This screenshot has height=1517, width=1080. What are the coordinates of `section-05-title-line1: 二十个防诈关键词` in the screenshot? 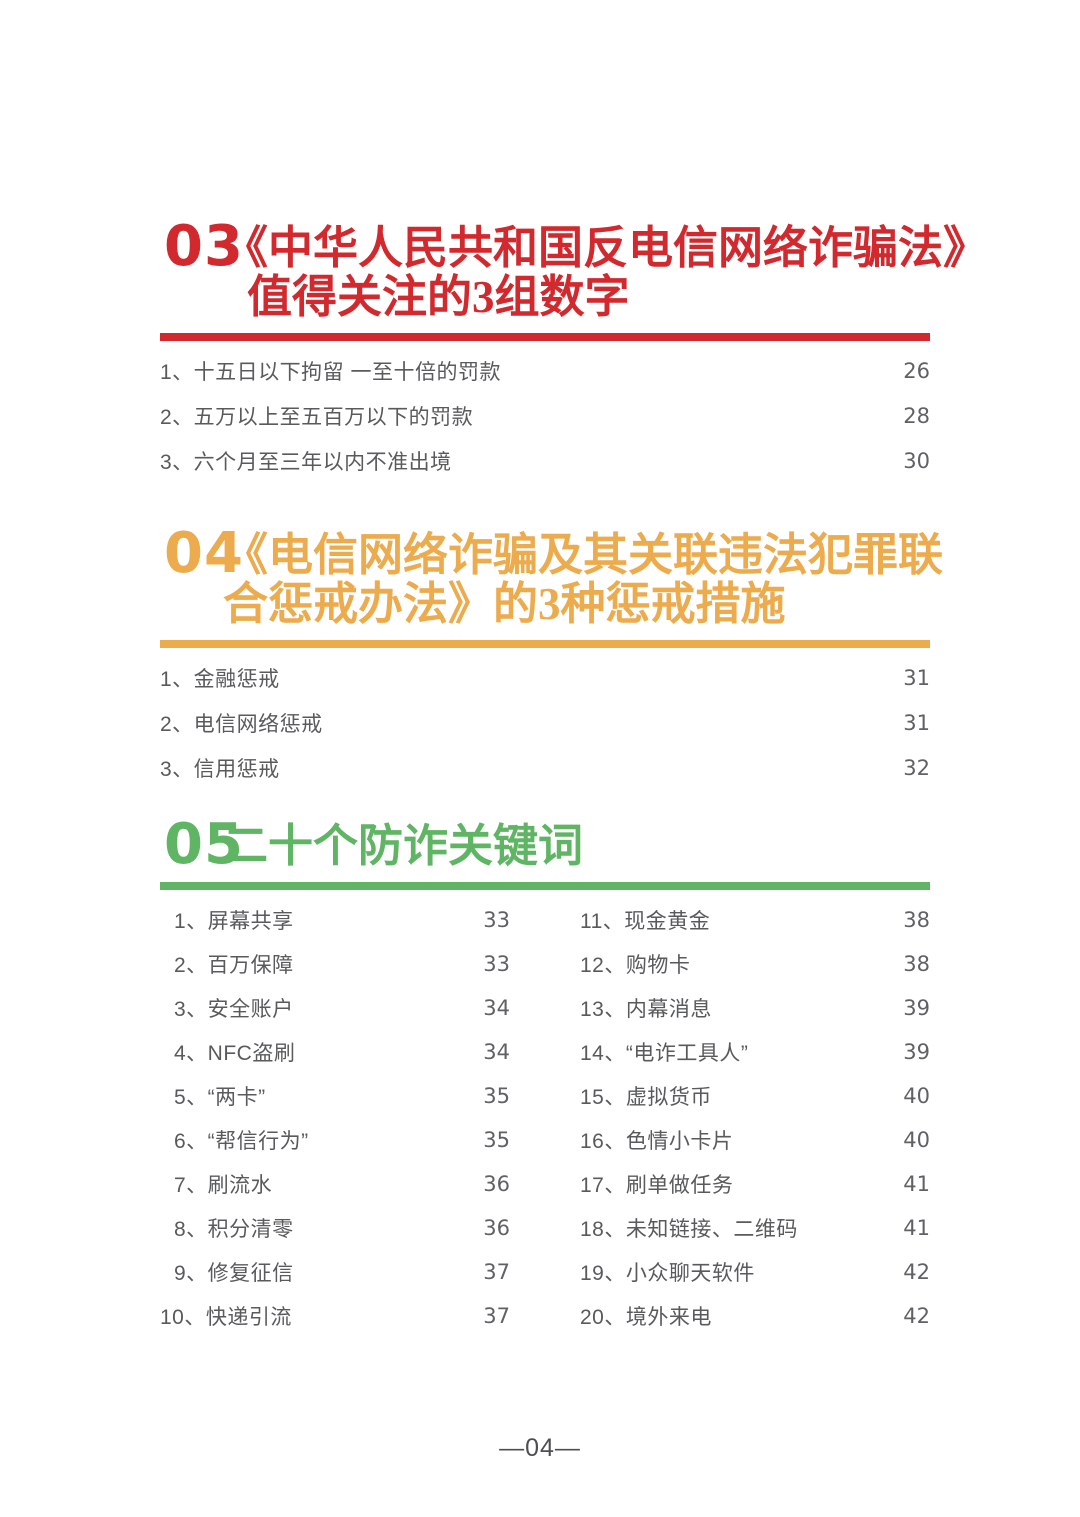 It's located at (403, 846).